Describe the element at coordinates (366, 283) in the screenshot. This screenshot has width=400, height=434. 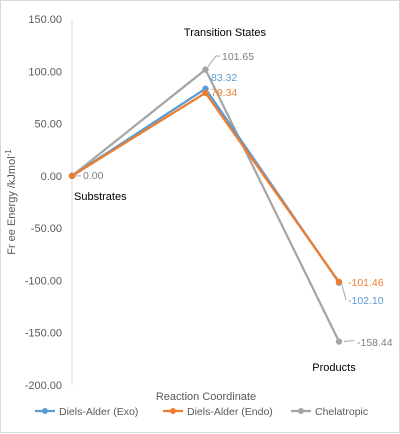
I see `data-label: -101.46` at that location.